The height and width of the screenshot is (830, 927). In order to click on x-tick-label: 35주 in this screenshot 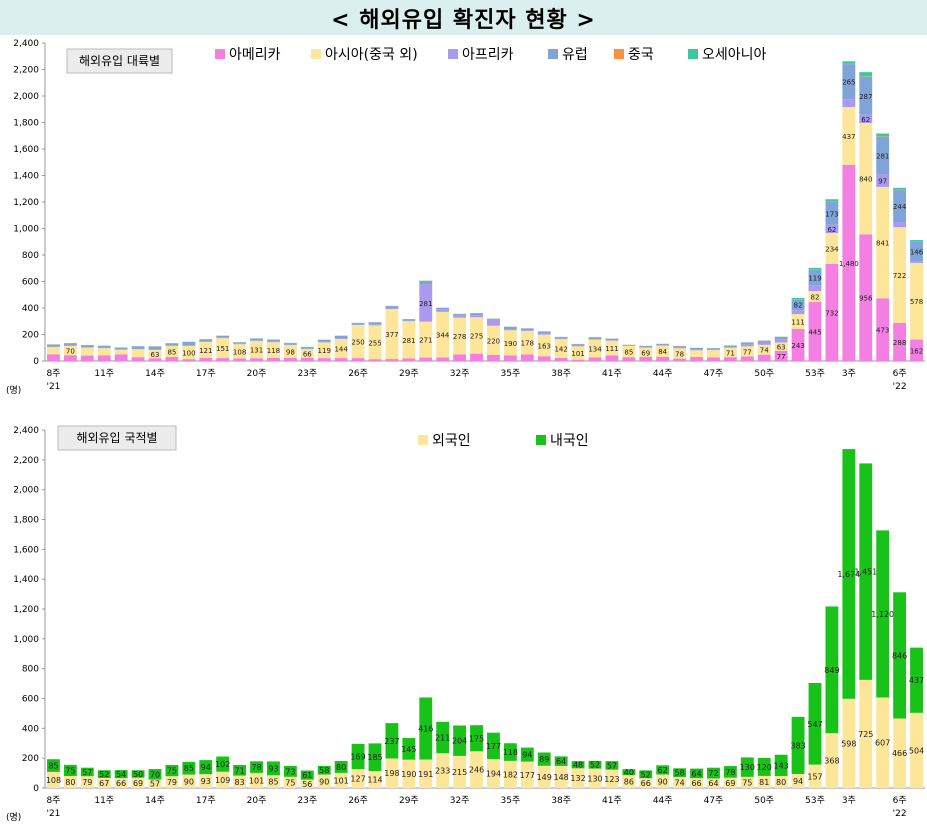, I will do `click(511, 373)`.